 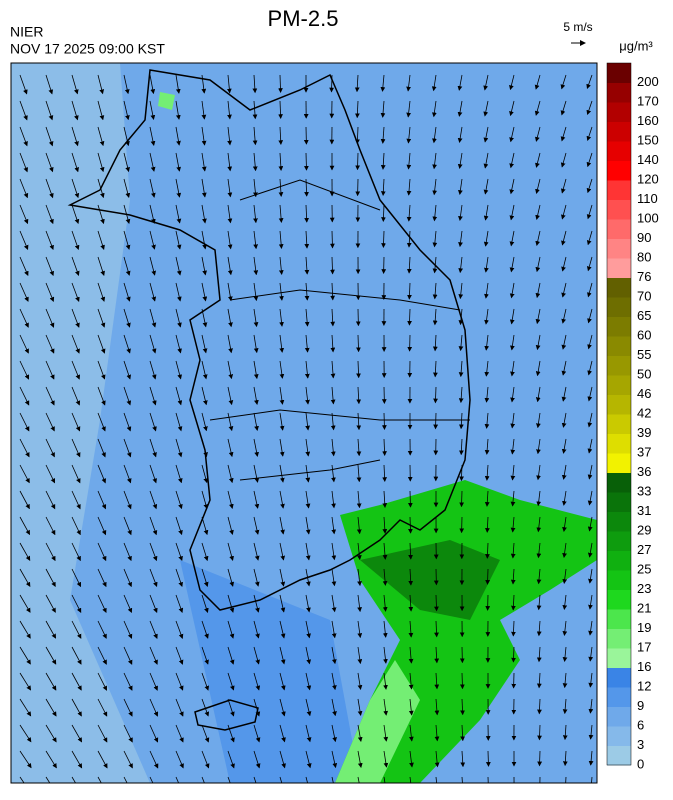 What do you see at coordinates (644, 490) in the screenshot?
I see `colorbar-label: 33` at bounding box center [644, 490].